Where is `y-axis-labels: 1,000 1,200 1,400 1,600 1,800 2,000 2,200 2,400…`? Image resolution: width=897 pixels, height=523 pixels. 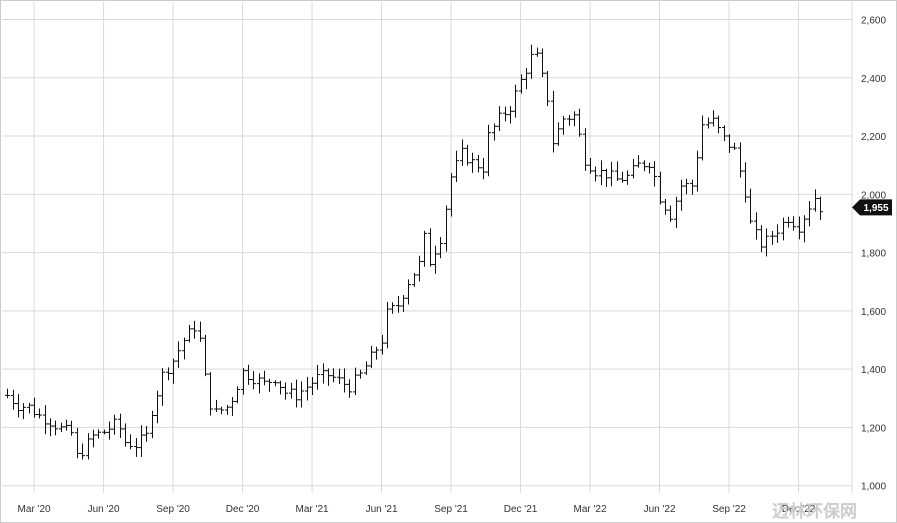 y-axis-labels: 1,000 1,200 1,400 1,600 1,800 2,000 2,200 2,400… is located at coordinates (873, 253).